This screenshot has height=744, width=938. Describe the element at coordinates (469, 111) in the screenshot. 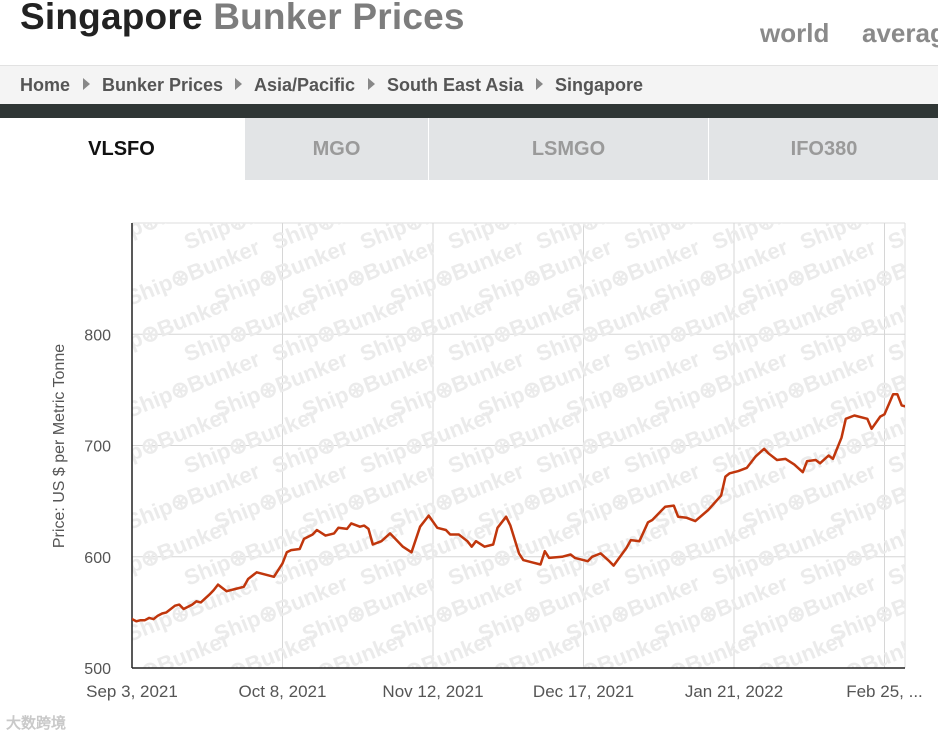

I see `header-divider-bar` at that location.